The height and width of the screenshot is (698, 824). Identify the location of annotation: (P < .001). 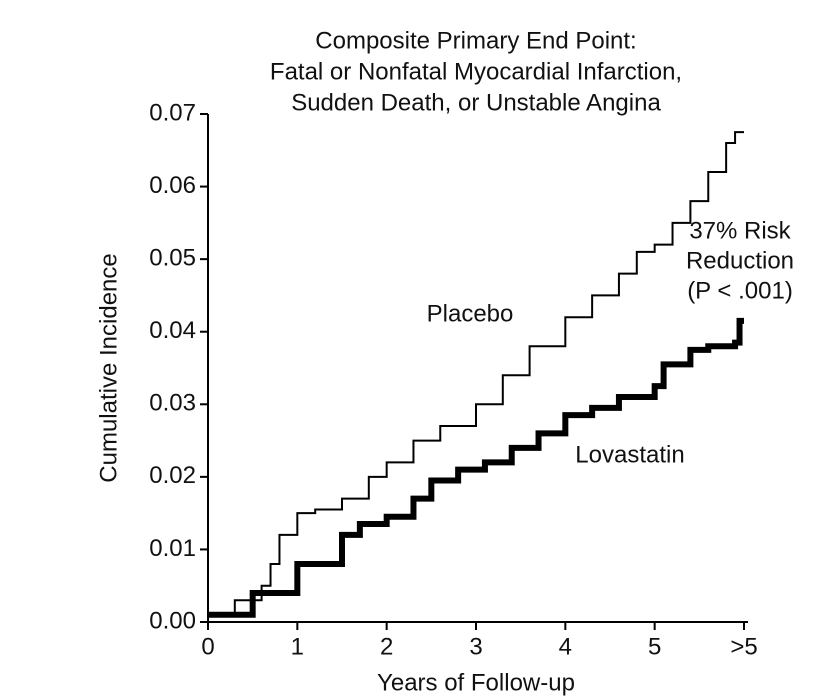
(740, 290).